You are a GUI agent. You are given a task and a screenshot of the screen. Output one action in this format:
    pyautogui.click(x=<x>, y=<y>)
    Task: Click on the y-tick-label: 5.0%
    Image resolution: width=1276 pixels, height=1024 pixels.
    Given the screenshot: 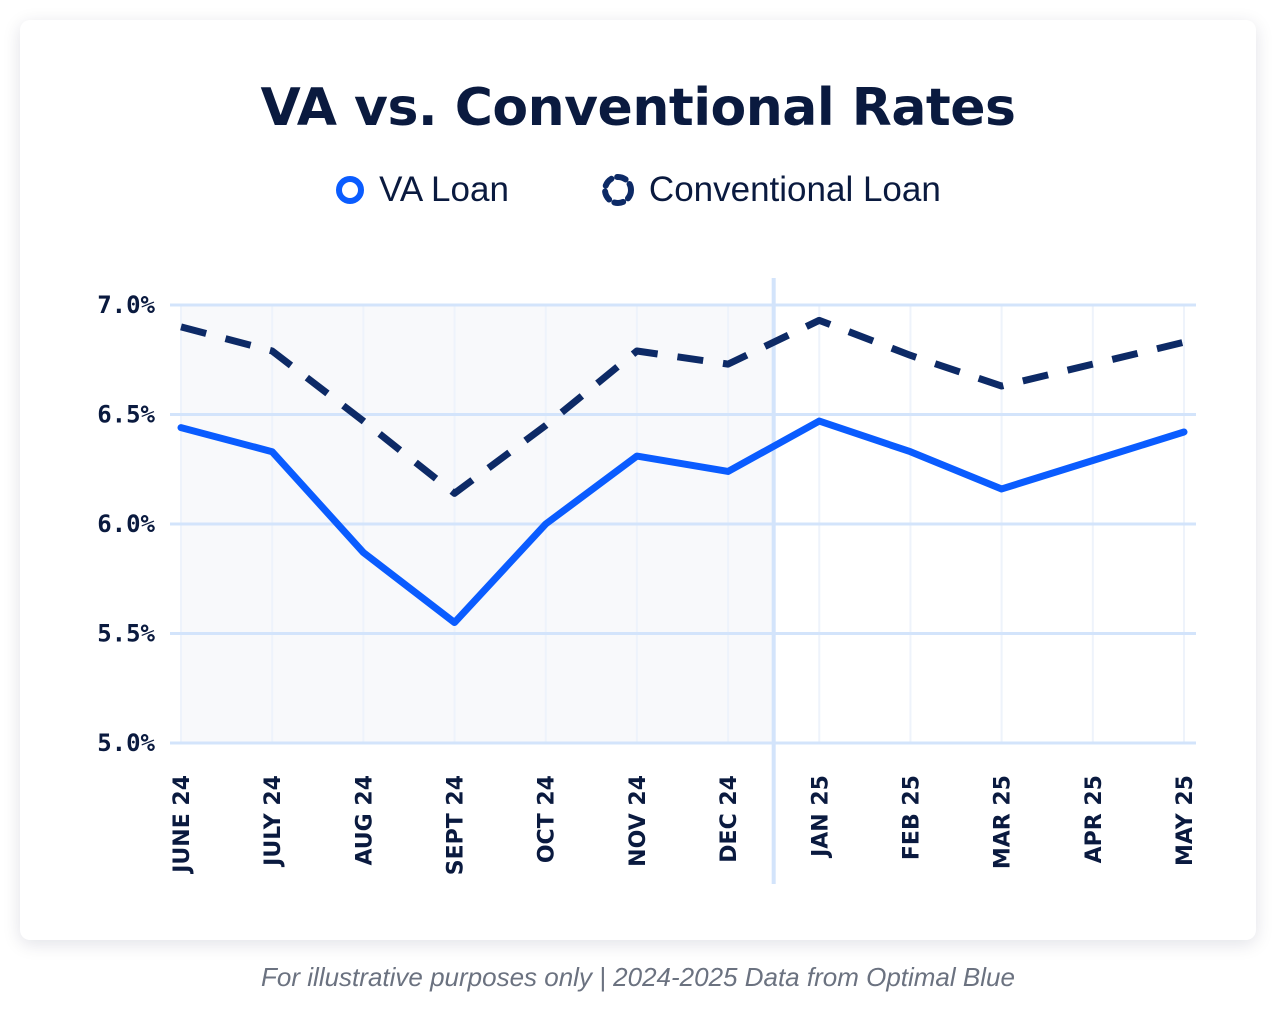 What is the action you would take?
    pyautogui.click(x=126, y=743)
    